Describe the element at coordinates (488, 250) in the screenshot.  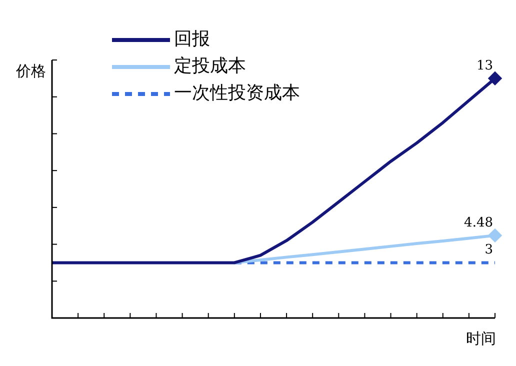
I see `data-label: 3` at that location.